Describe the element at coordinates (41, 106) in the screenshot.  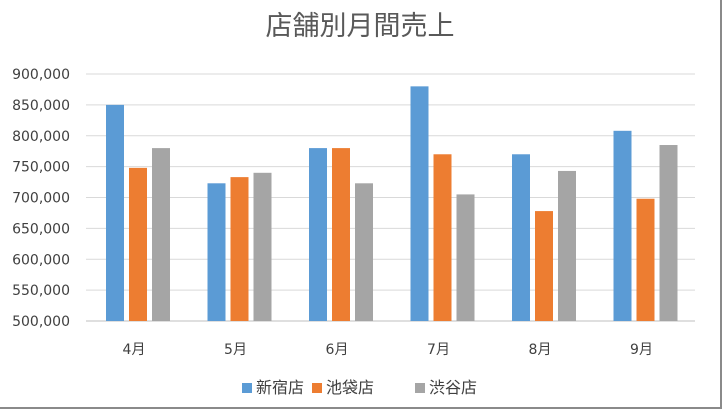
I see `y-tick-label: 850,000` at that location.